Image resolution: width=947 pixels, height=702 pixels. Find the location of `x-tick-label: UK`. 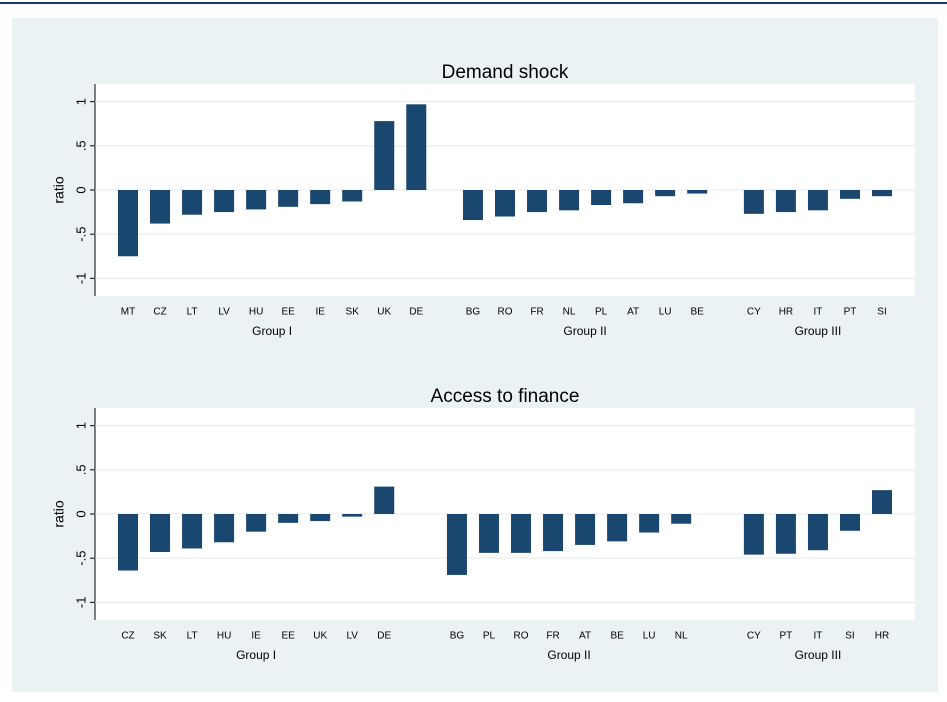

x-tick-label: UK is located at coordinates (384, 312).